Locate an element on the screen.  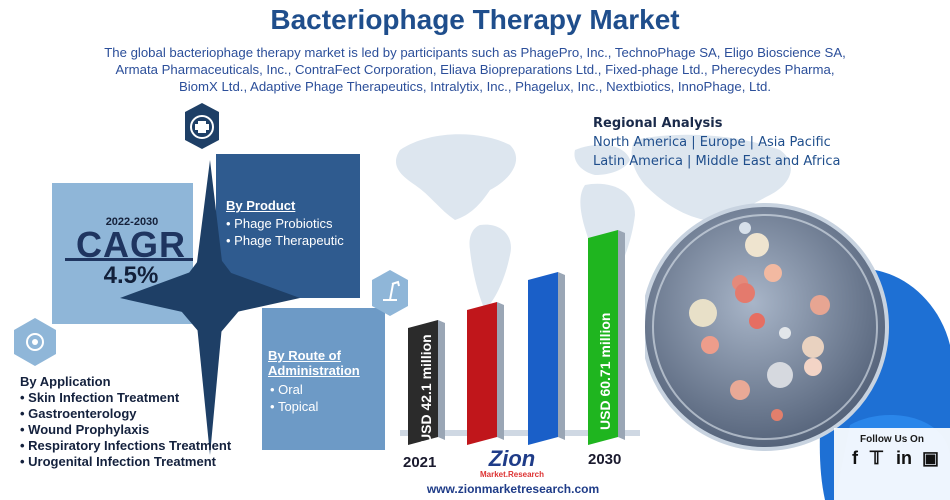
route-title-1: By Route of is located at coordinates (304, 355).